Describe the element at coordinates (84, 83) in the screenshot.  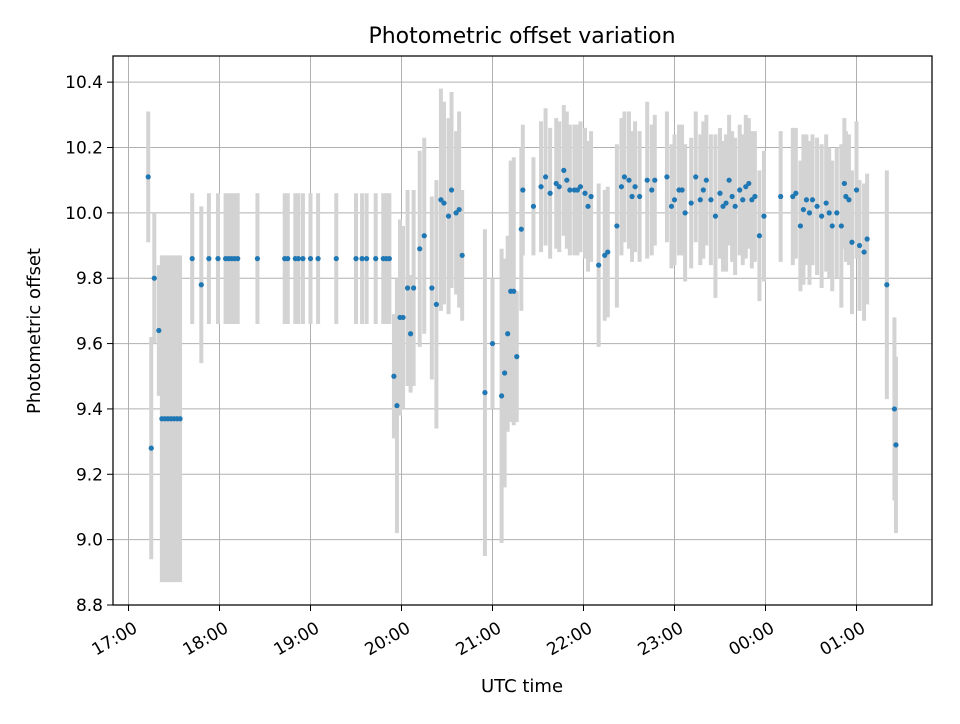
I see `y-tick-label: 10.4` at that location.